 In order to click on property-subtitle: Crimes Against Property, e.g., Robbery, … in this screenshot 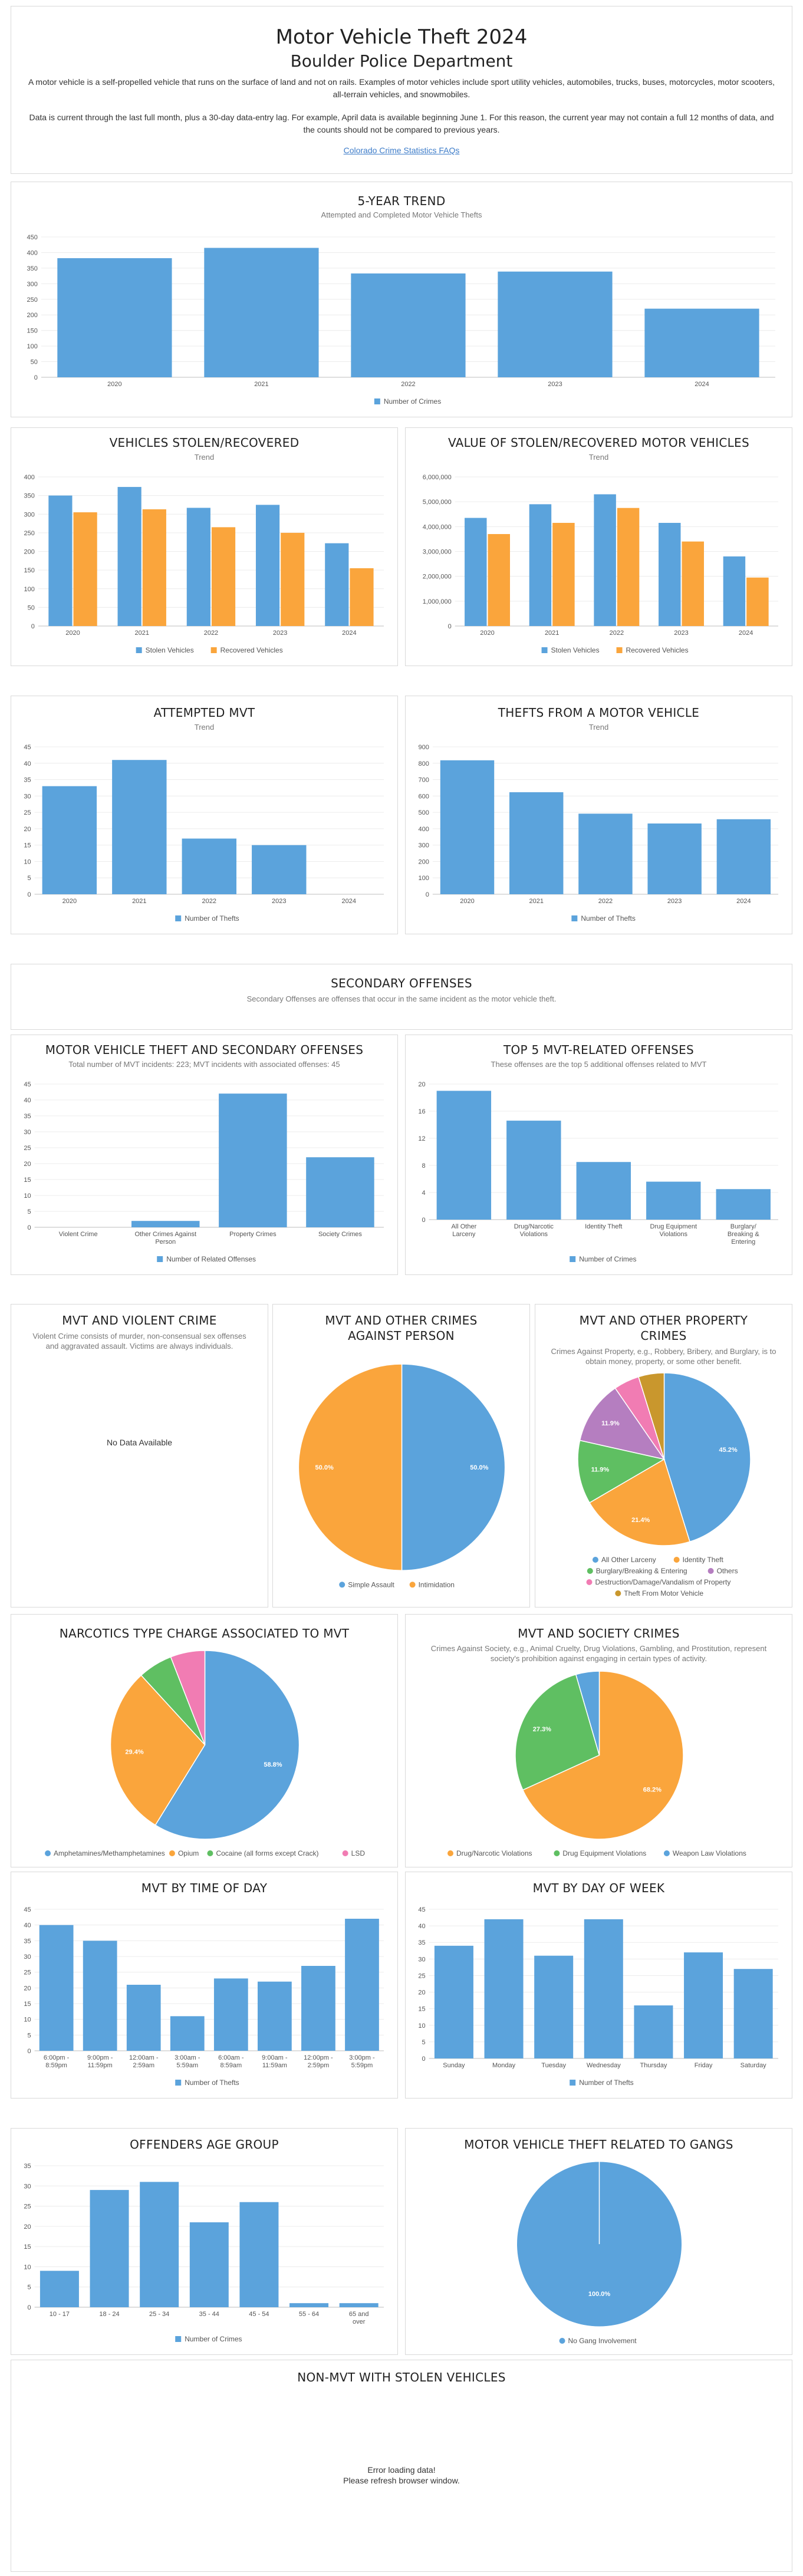, I will do `click(663, 1356)`.